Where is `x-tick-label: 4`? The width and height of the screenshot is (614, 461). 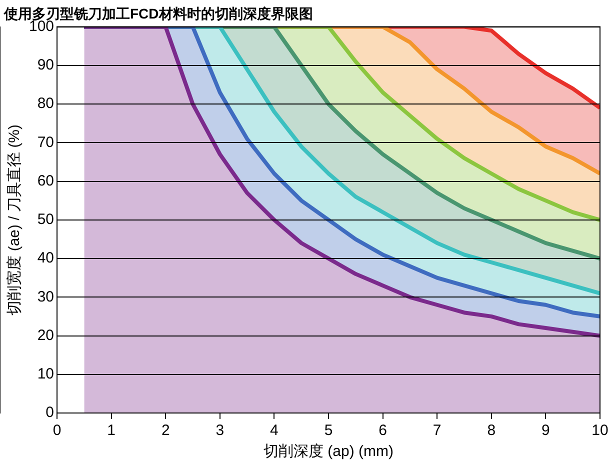 x-tick-label: 4 is located at coordinates (274, 431).